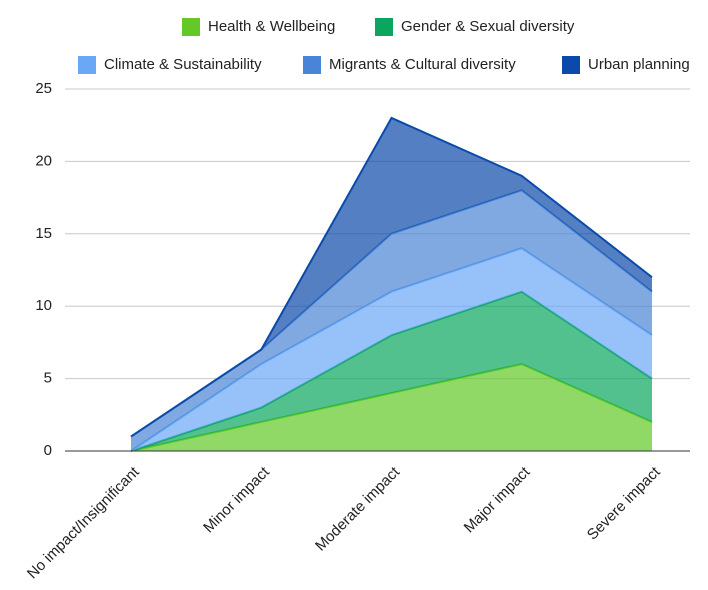 The height and width of the screenshot is (590, 708). I want to click on y-tick-label: 5, so click(48, 378).